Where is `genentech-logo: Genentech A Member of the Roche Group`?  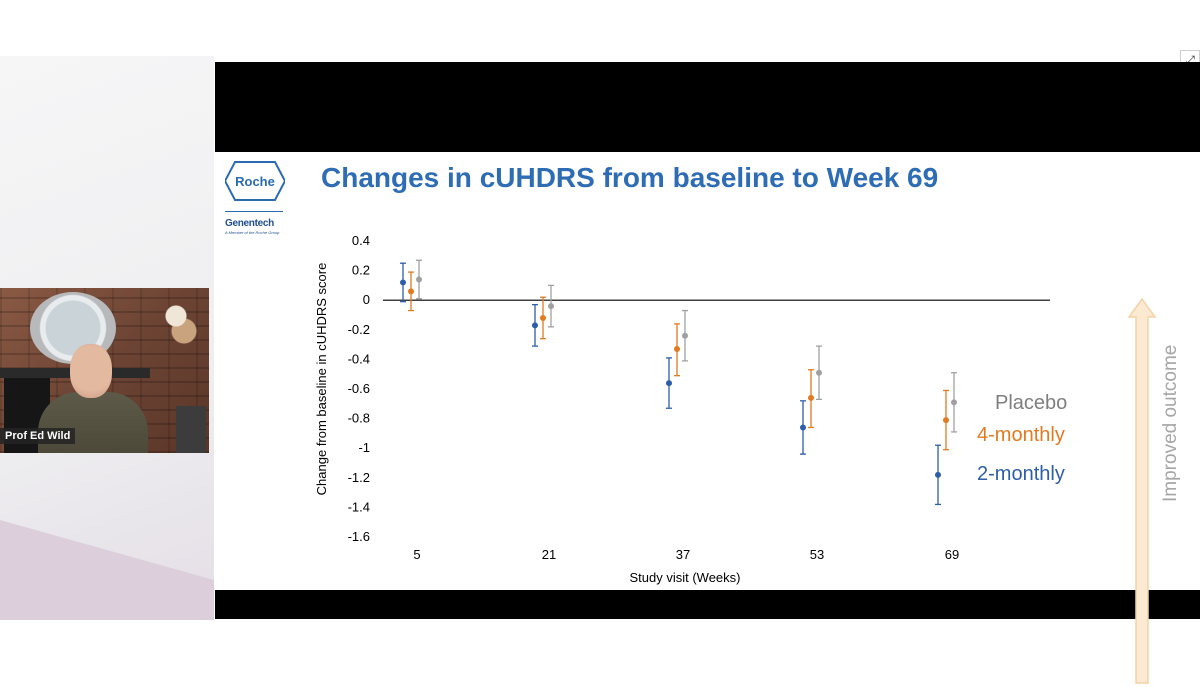
genentech-logo: Genentech A Member of the Roche Group is located at coordinates (260, 226).